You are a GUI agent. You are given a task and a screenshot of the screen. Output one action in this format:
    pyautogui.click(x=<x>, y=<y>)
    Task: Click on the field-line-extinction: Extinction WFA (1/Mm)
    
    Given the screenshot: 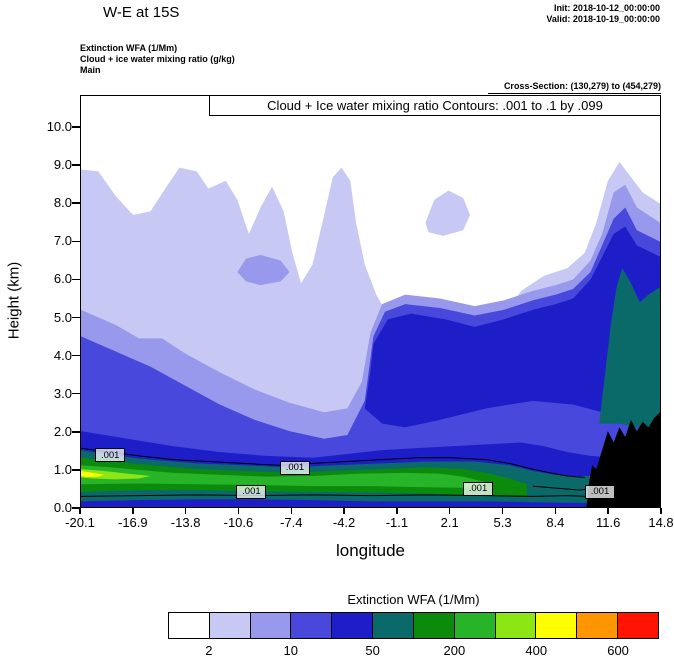 What is the action you would take?
    pyautogui.click(x=129, y=48)
    